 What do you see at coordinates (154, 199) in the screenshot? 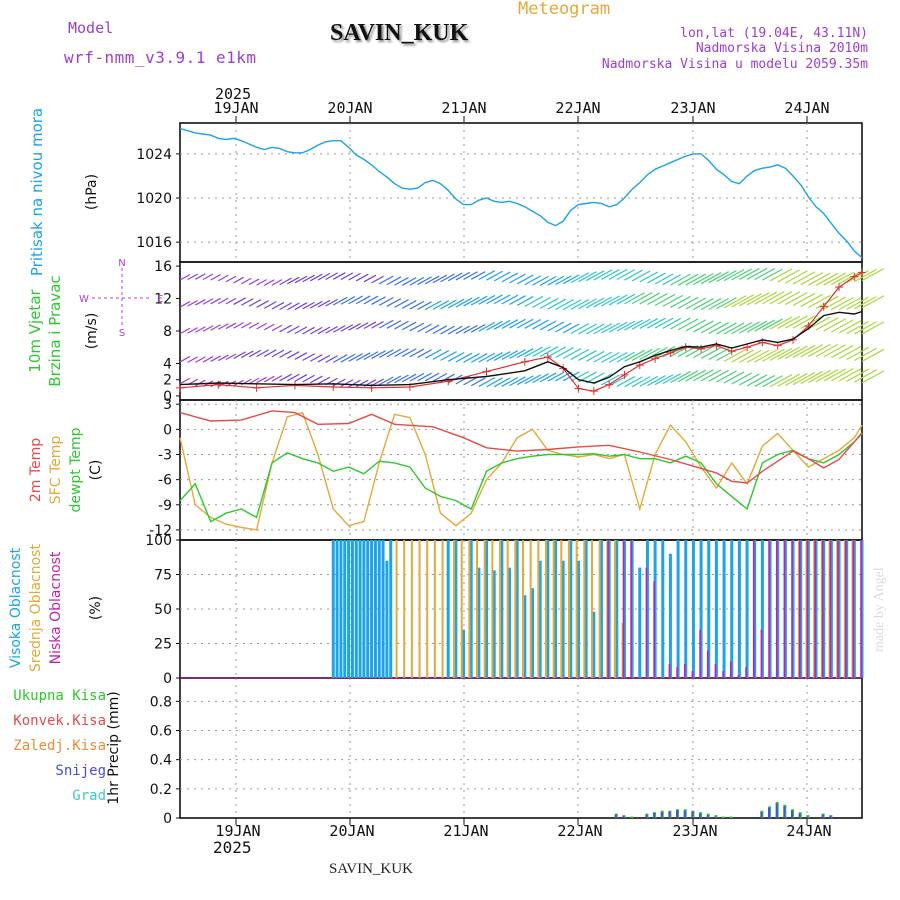
I see `y-tick-pressure: 1020` at bounding box center [154, 199].